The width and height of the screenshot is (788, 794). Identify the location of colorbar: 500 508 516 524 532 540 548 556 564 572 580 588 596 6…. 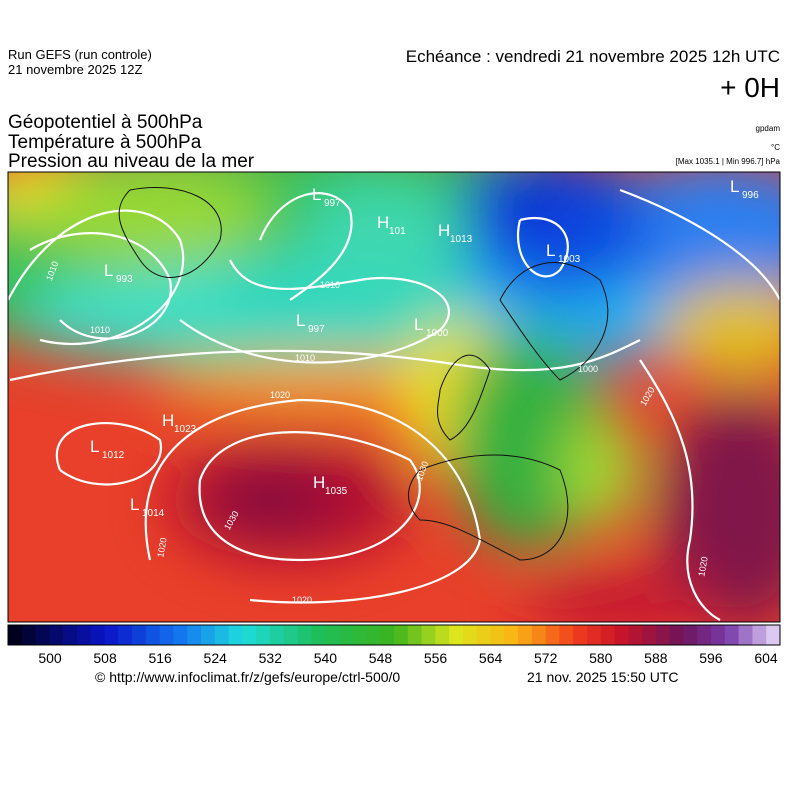
(394, 645).